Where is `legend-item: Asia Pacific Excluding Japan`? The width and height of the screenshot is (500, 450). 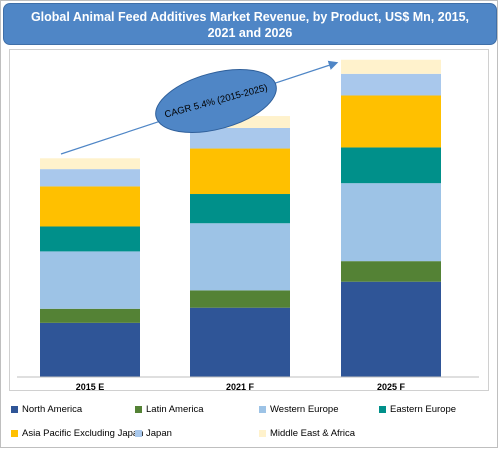
legend-item: Asia Pacific Excluding Japan is located at coordinates (77, 433).